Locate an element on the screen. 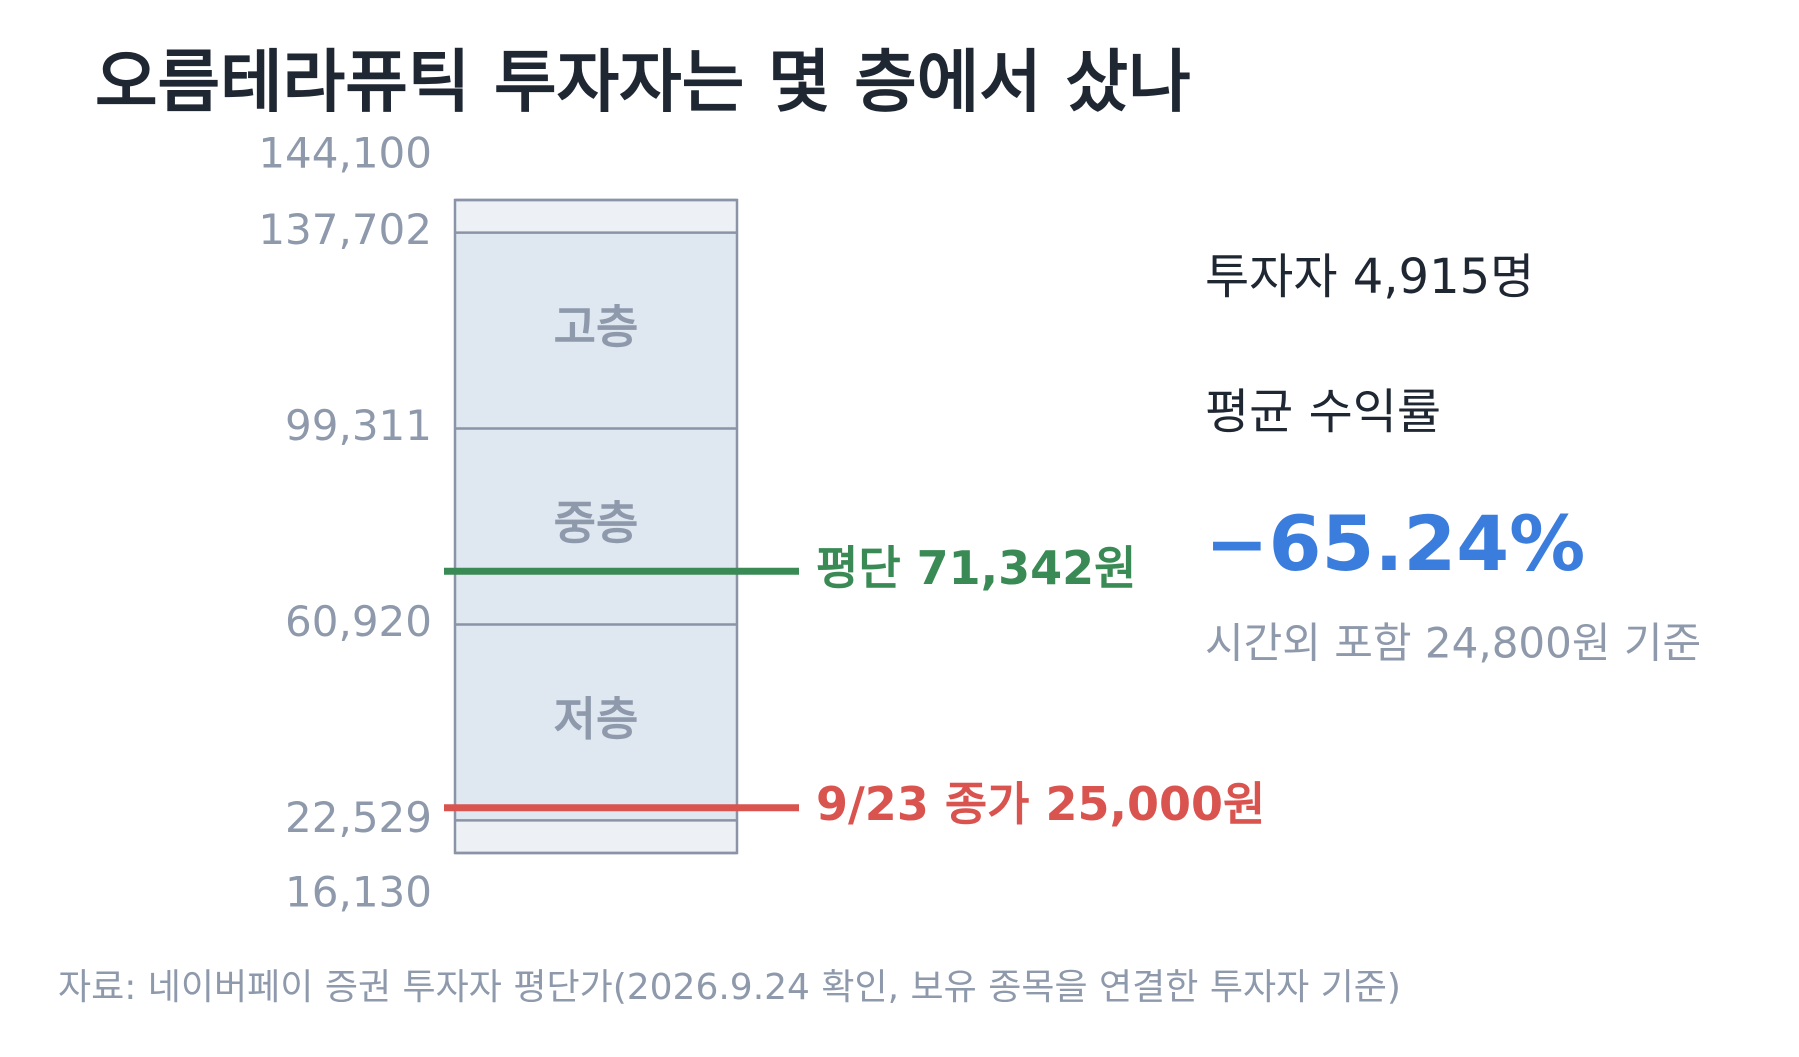 This screenshot has width=1799, height=1057. investors: 투자자 4,915명 is located at coordinates (1369, 277).